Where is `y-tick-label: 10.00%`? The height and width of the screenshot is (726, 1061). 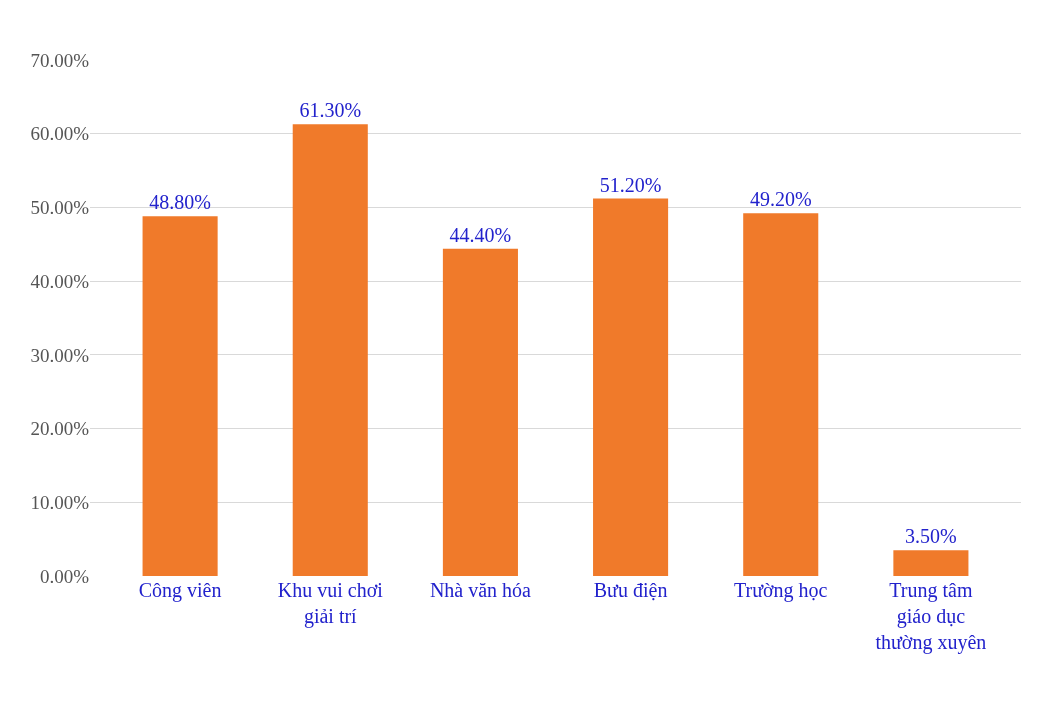 y-tick-label: 10.00% is located at coordinates (60, 502).